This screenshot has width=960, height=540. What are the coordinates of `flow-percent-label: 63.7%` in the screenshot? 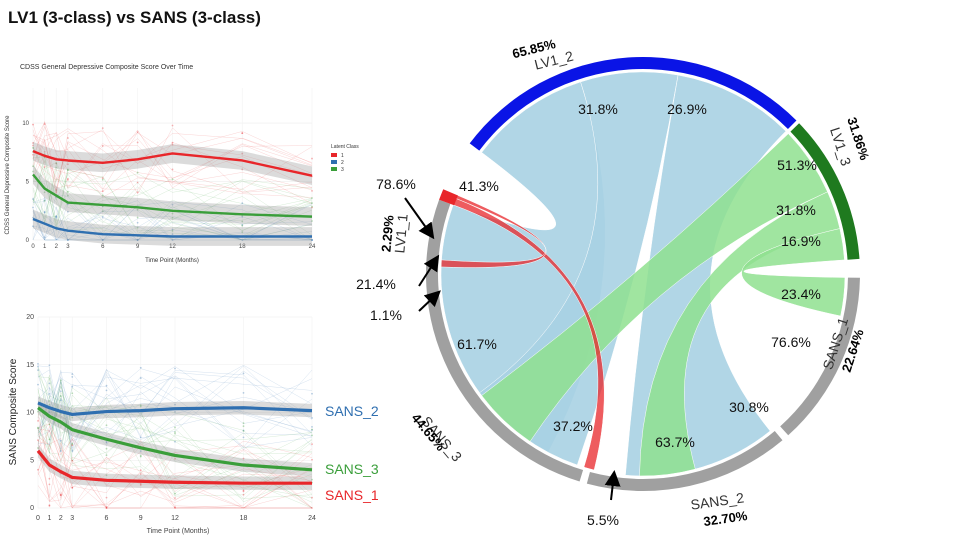 It's located at (675, 442).